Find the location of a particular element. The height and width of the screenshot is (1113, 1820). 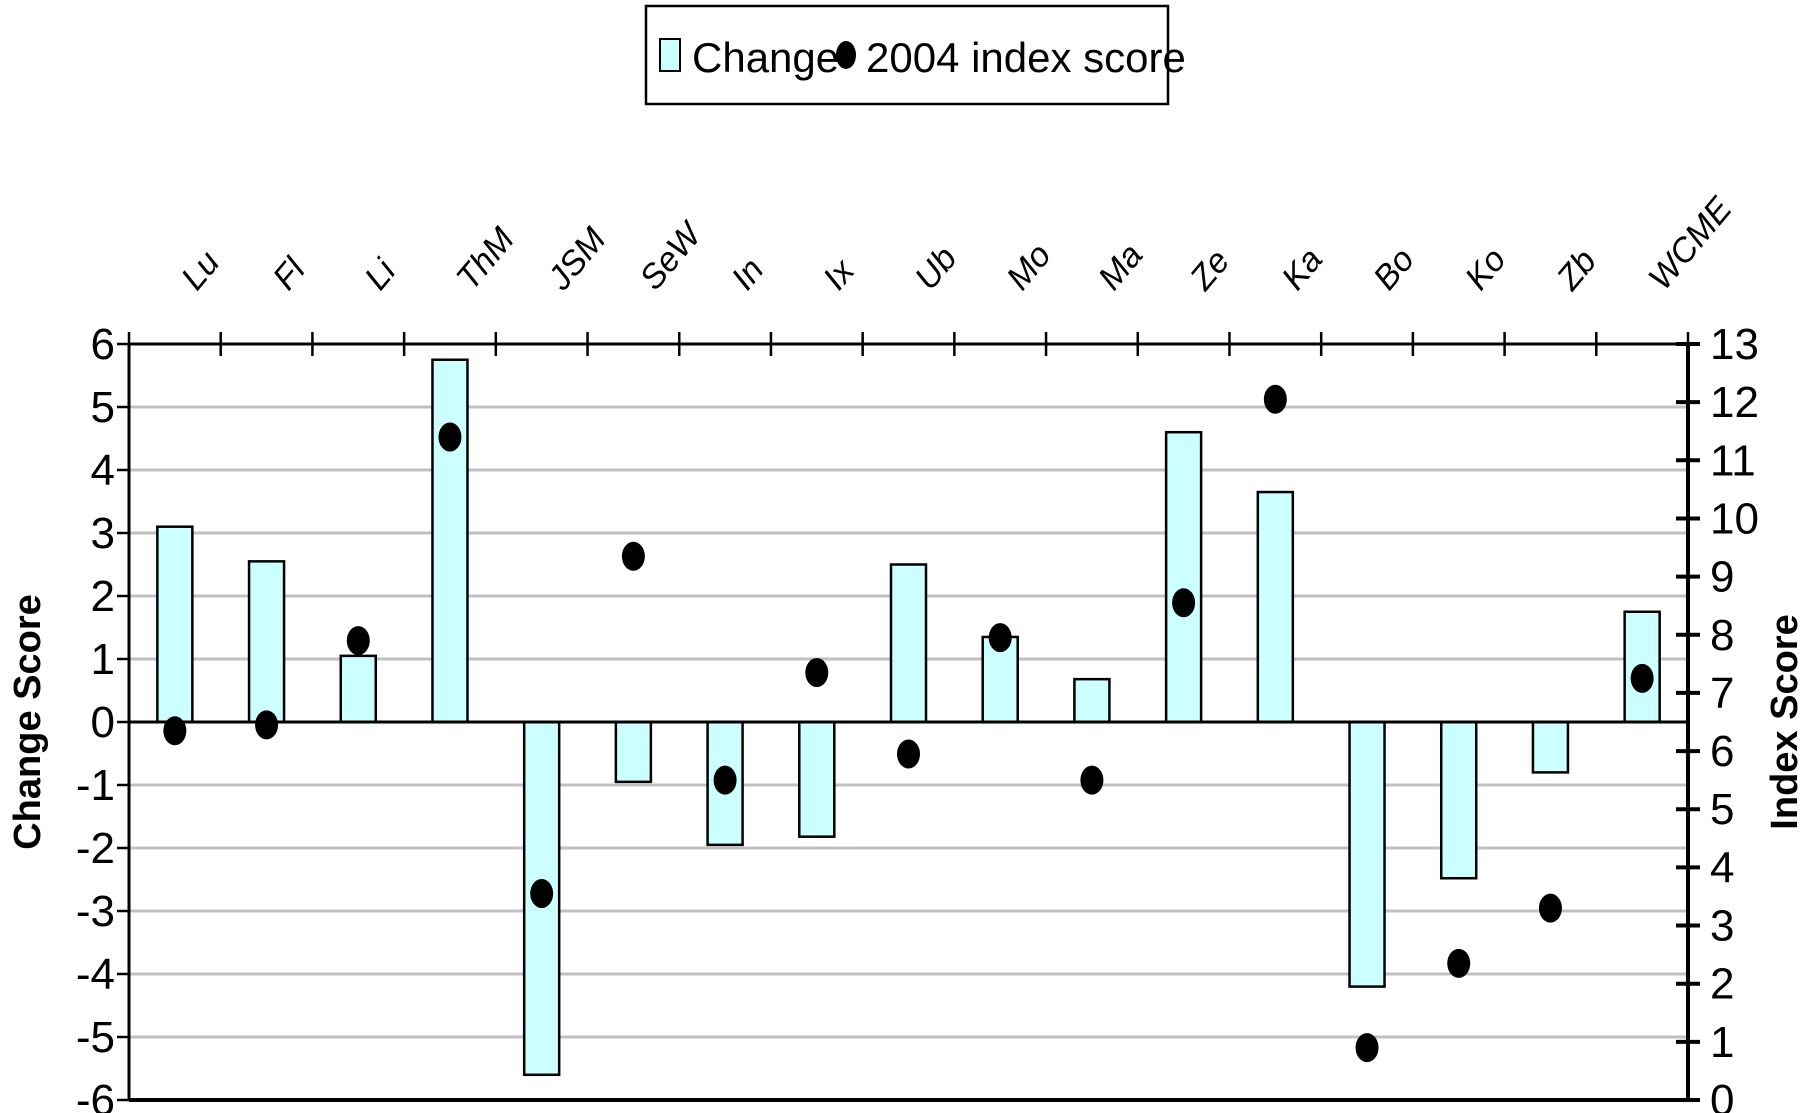

legend: Change 2004 index score is located at coordinates (915, 55).